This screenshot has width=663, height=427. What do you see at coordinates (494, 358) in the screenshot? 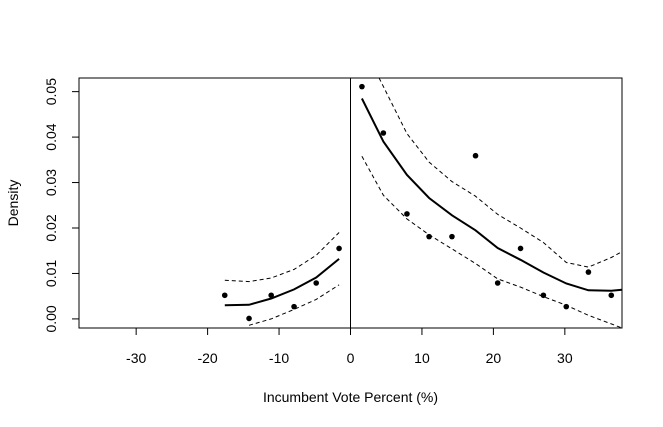
I see `x-tick-label: 20` at bounding box center [494, 358].